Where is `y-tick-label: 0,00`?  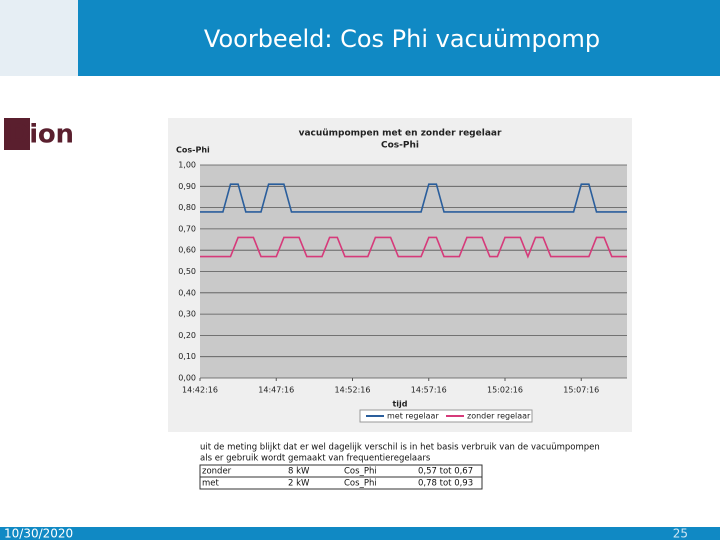
y-tick-label: 0,00 is located at coordinates (187, 378).